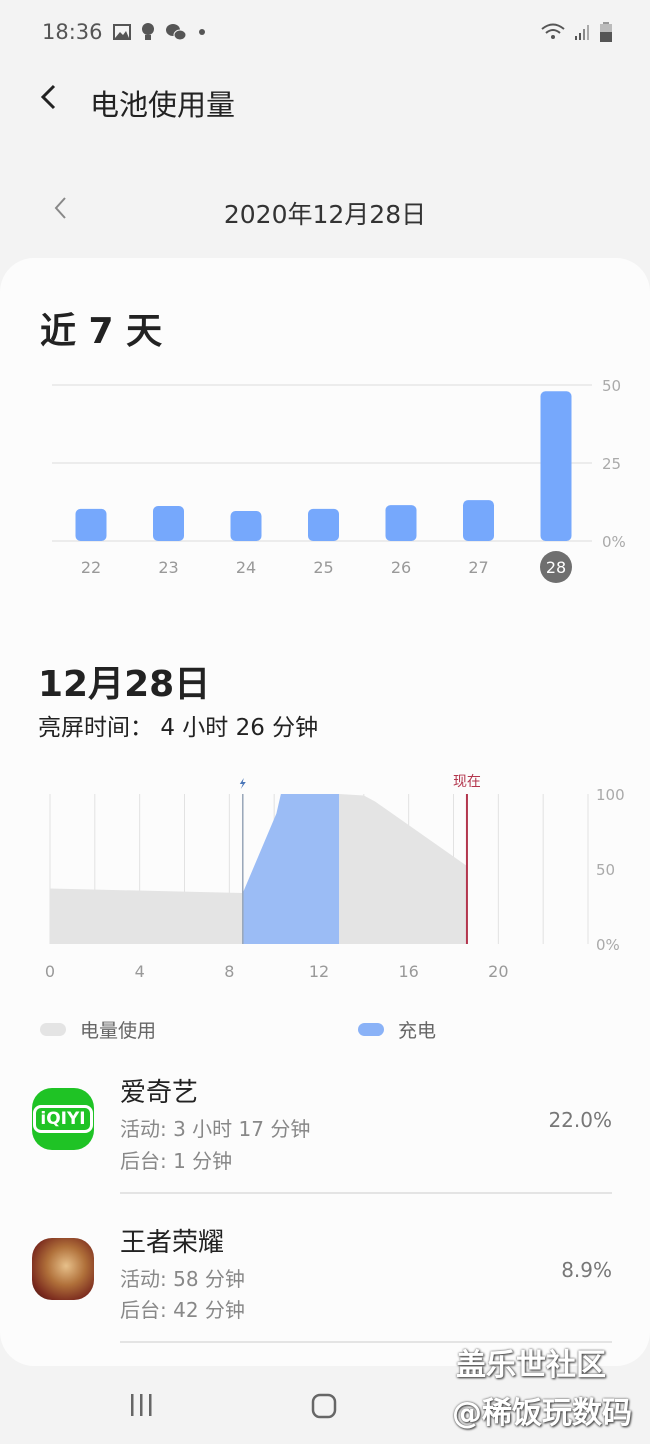 Image resolution: width=650 pixels, height=1444 pixels. I want to click on selected-date: 2020年12月28日, so click(325, 214).